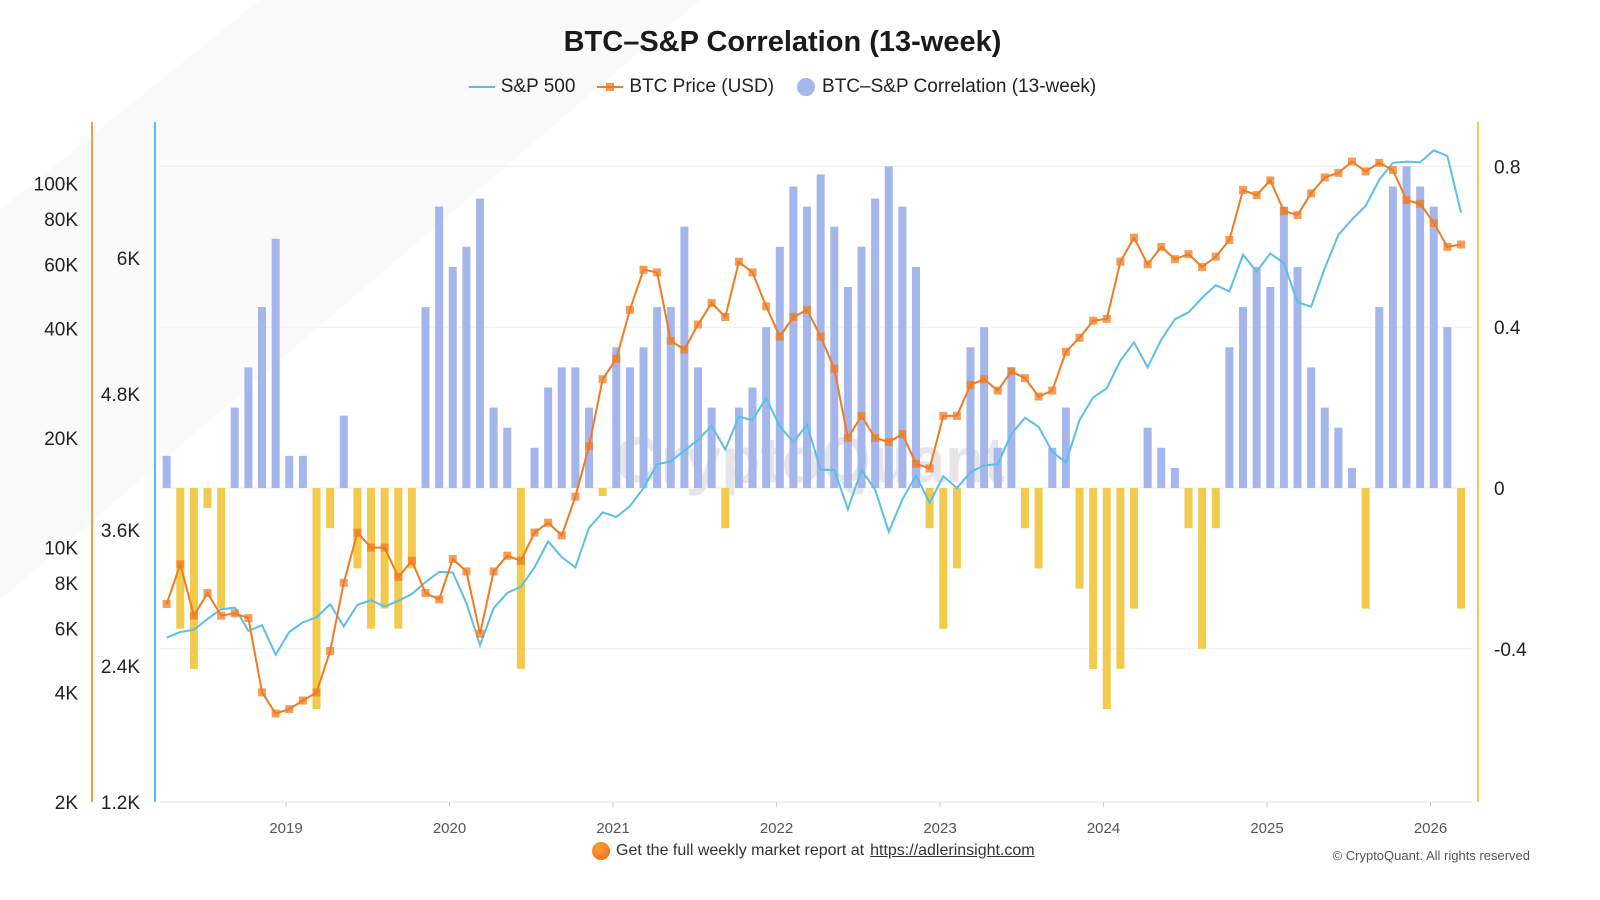  What do you see at coordinates (776, 828) in the screenshot?
I see `x-tick-label: 2022` at bounding box center [776, 828].